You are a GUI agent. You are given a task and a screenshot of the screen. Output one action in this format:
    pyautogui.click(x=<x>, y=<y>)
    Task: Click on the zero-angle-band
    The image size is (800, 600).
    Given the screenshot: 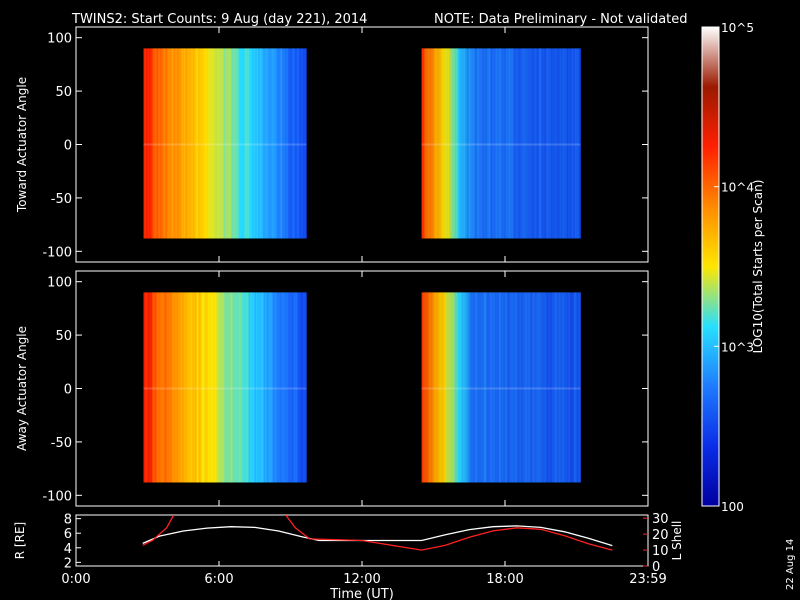 What is the action you would take?
    pyautogui.click(x=501, y=144)
    